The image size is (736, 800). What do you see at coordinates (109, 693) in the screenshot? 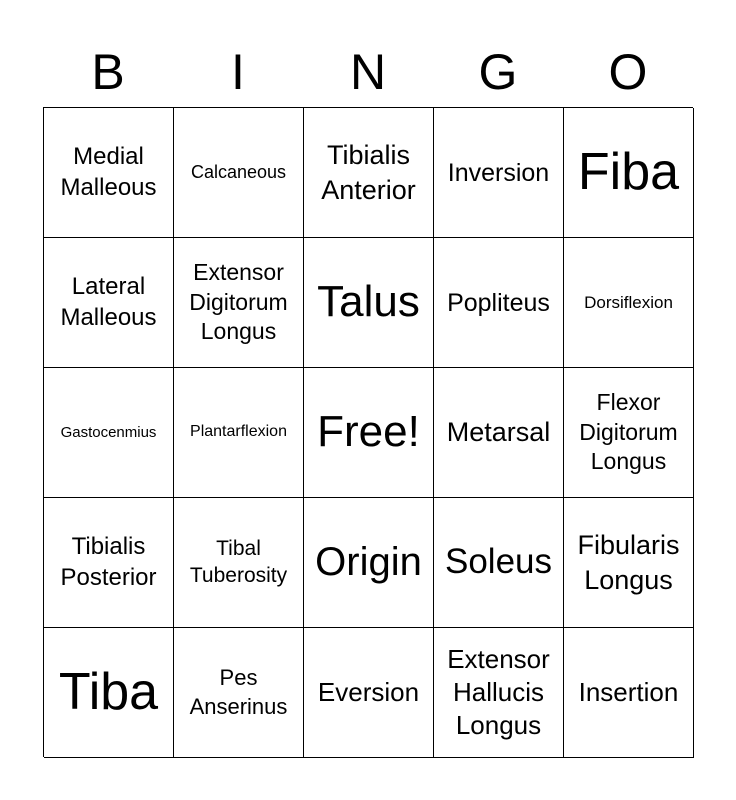
I see `bingo-cell: Tiba` at bounding box center [109, 693].